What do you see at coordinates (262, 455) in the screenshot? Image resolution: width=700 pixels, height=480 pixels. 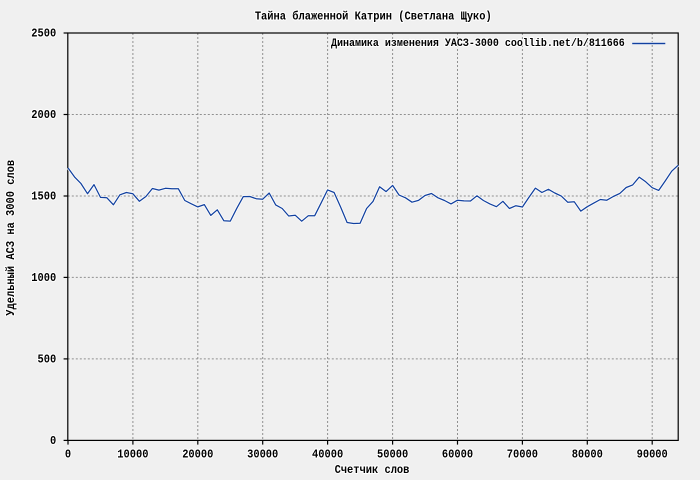 I see `svg-text: 30000` at bounding box center [262, 455].